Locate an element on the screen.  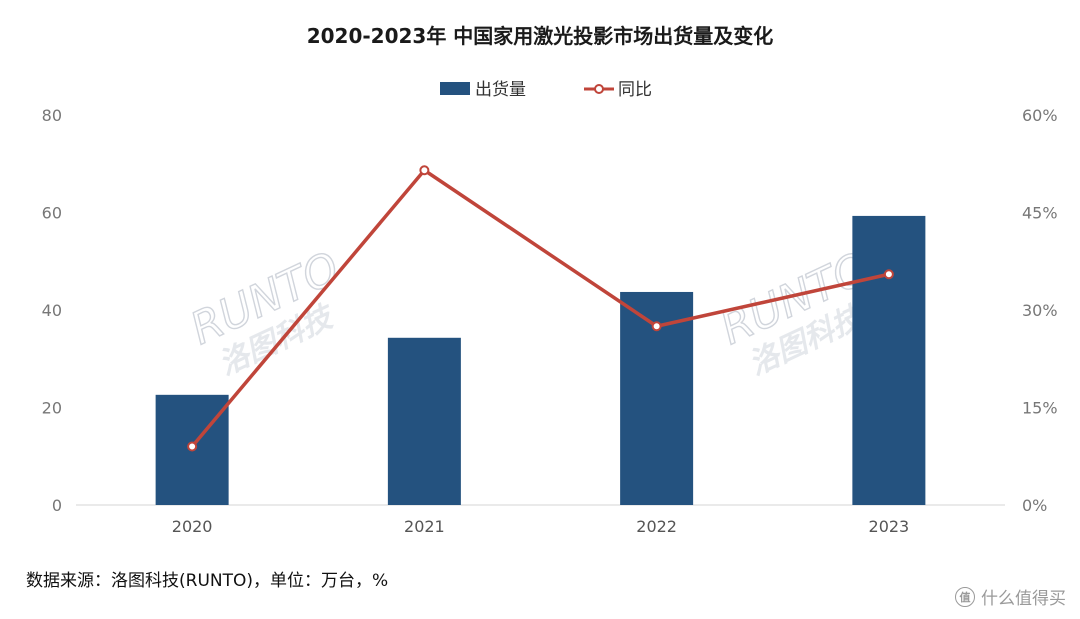
x-tick-label: 2020 is located at coordinates (192, 526).